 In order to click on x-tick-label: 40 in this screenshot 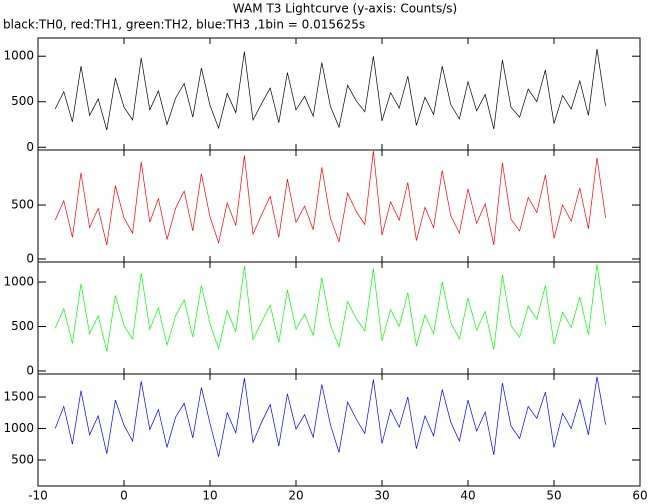, I will do `click(467, 496)`.